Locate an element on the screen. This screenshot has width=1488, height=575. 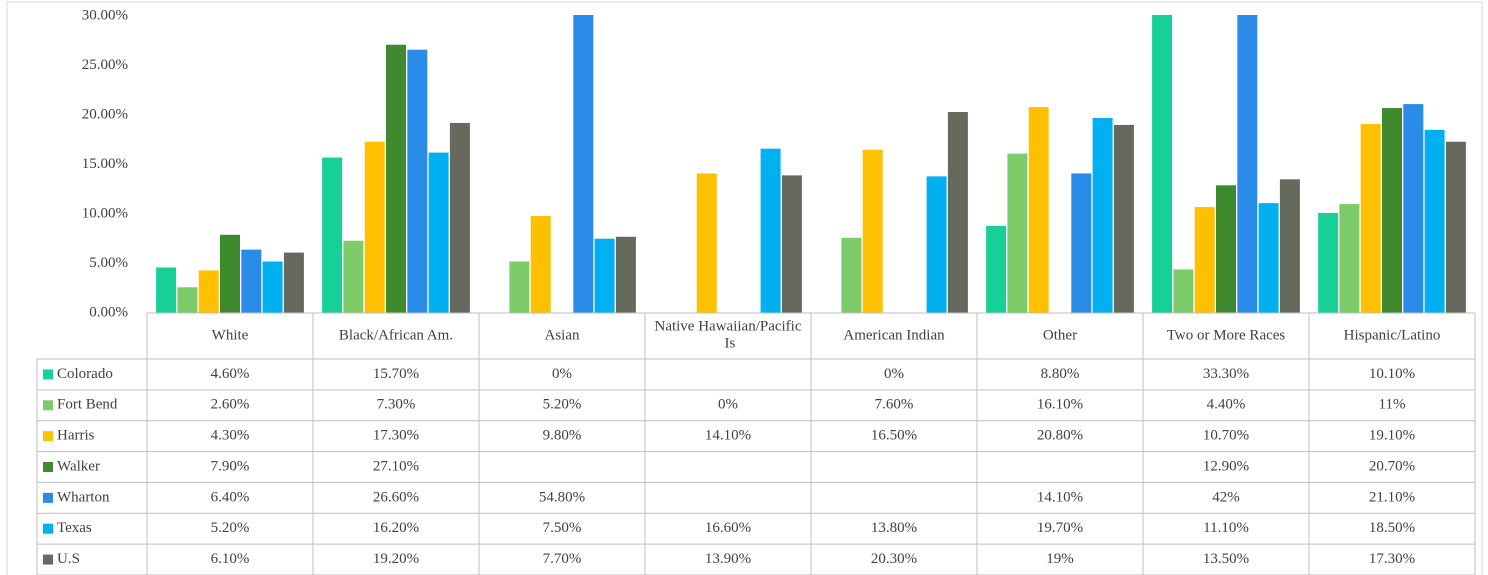
table-cell: 33.30% is located at coordinates (1226, 374).